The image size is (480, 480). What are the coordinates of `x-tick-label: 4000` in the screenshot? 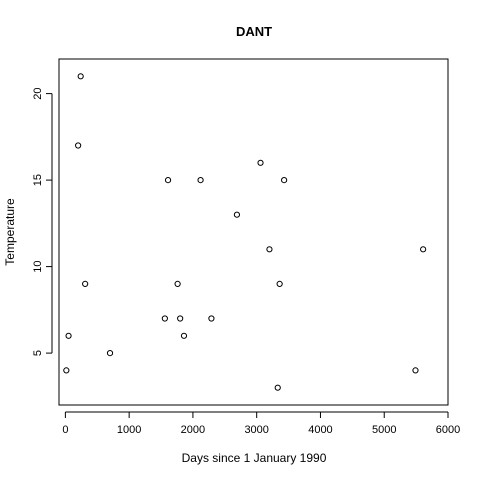 It's located at (320, 430).